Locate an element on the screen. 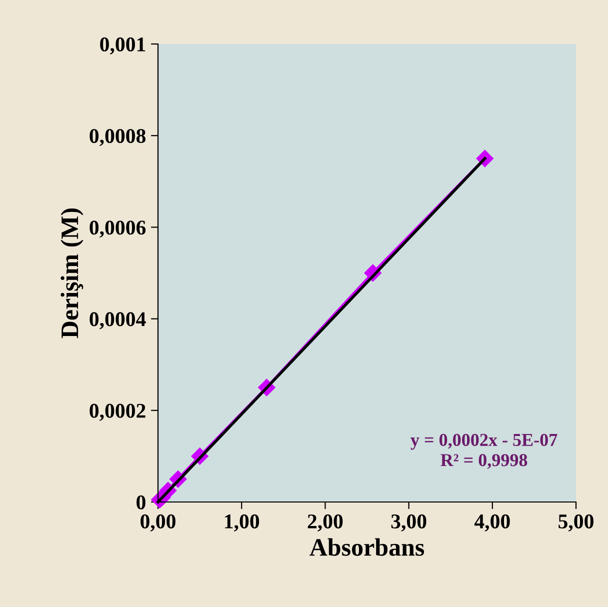 Image resolution: width=608 pixels, height=607 pixels. x-axis-title: Absorbans is located at coordinates (367, 547).